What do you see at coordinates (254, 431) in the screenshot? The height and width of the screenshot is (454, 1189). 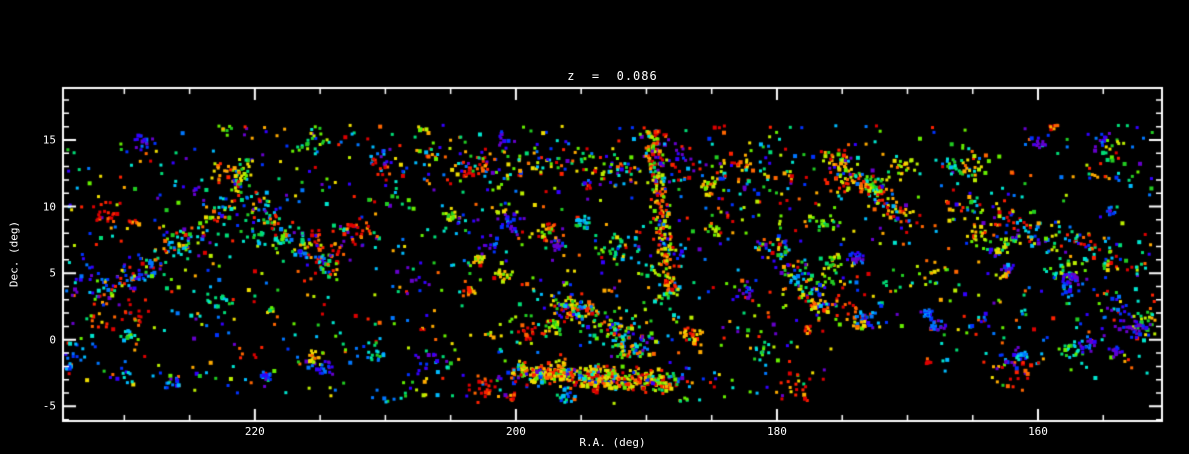 I see `x-tick-label: 220` at bounding box center [254, 431].